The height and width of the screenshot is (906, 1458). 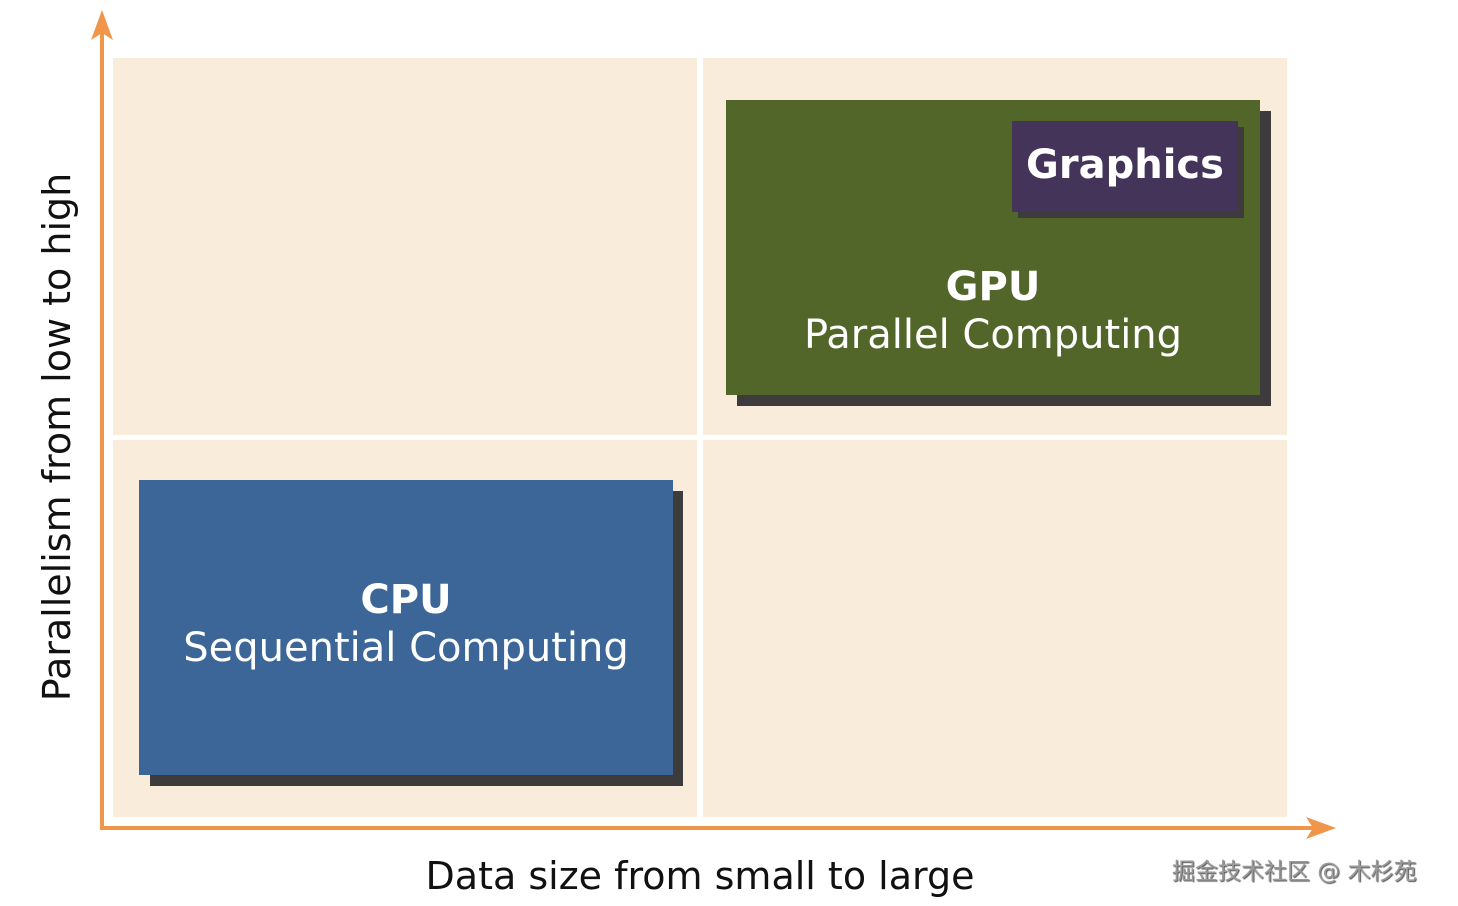 I want to click on y-axis-arrow-icon, so click(x=102, y=25).